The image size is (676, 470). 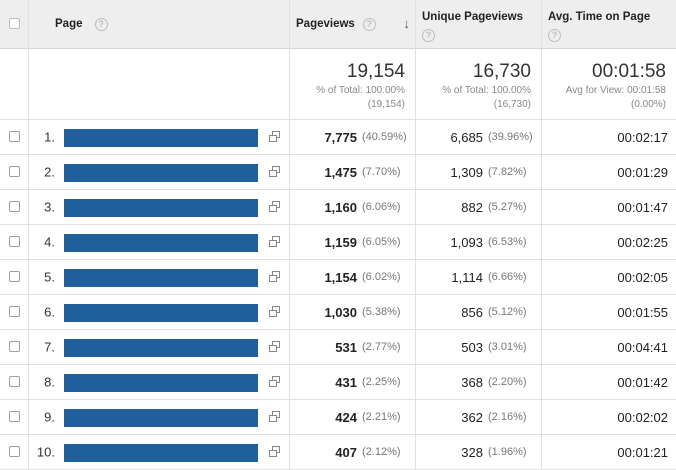 I want to click on unique-pageviews-percent: (3.01%), so click(x=507, y=347).